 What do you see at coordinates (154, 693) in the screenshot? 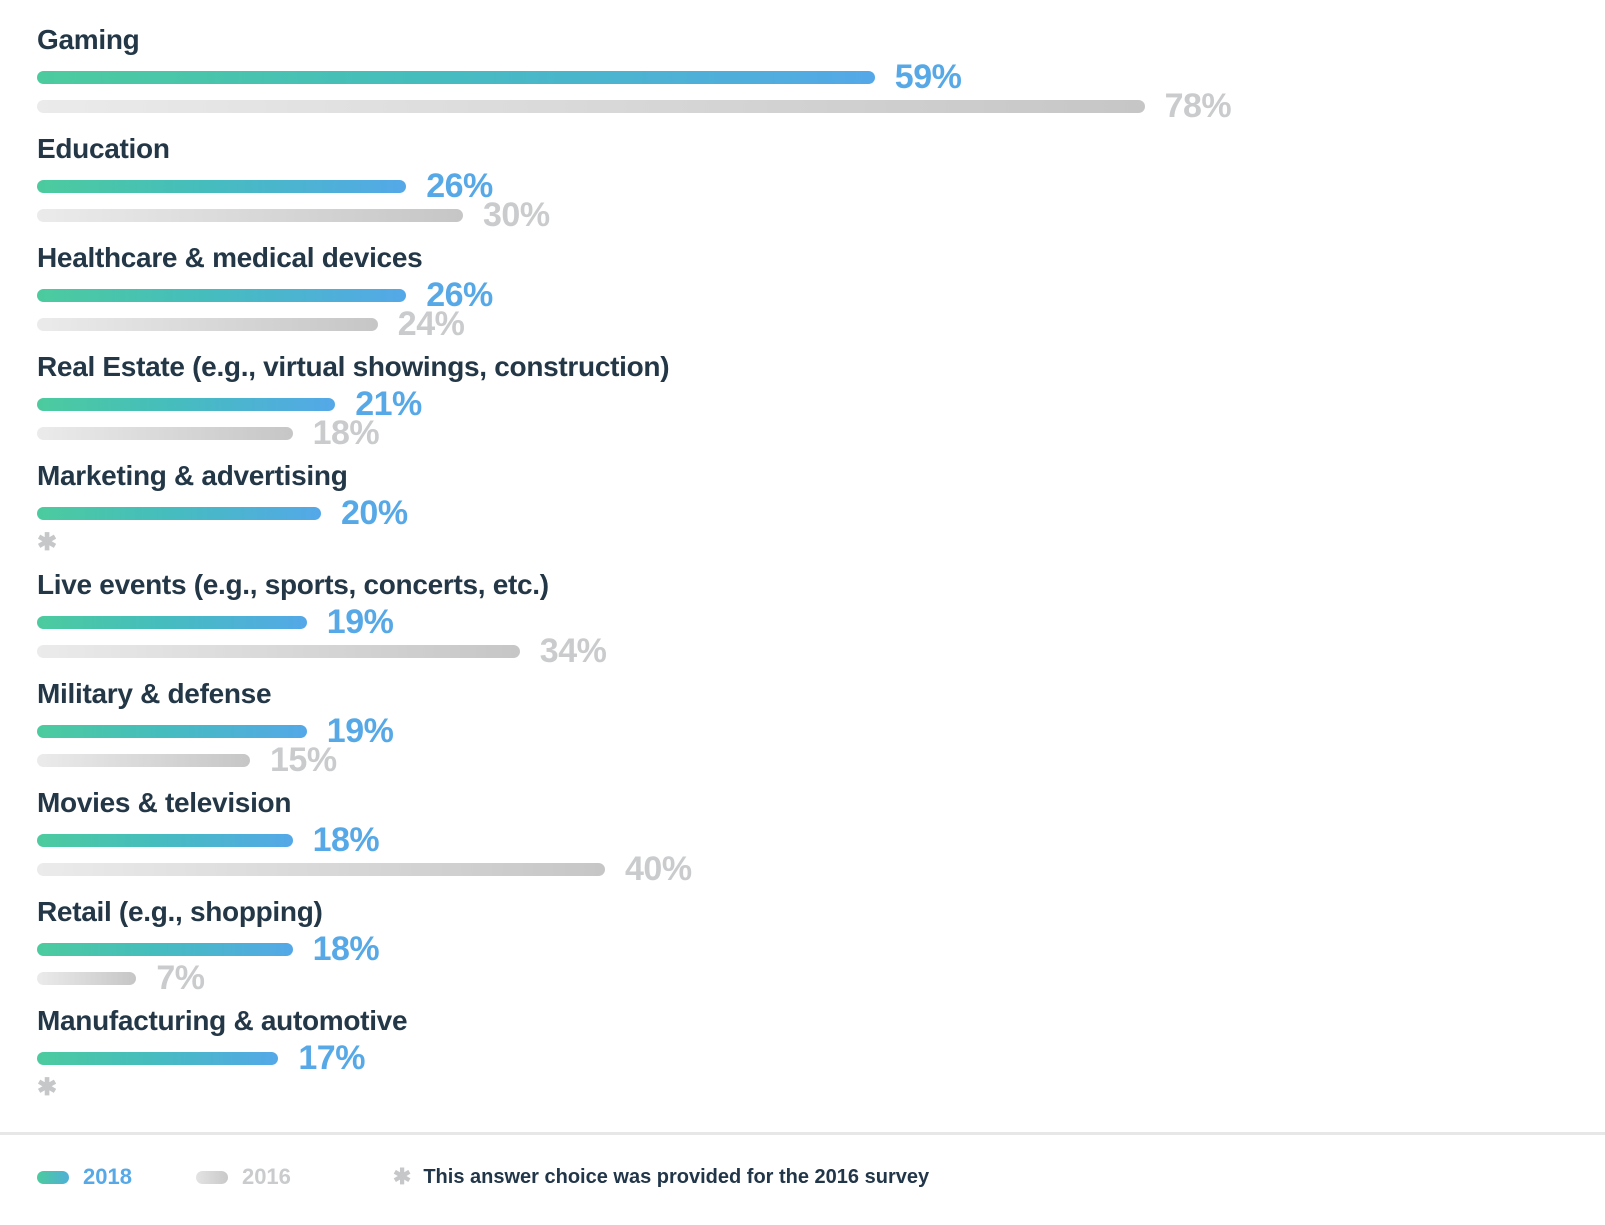
I see `category-label: Military & defense` at bounding box center [154, 693].